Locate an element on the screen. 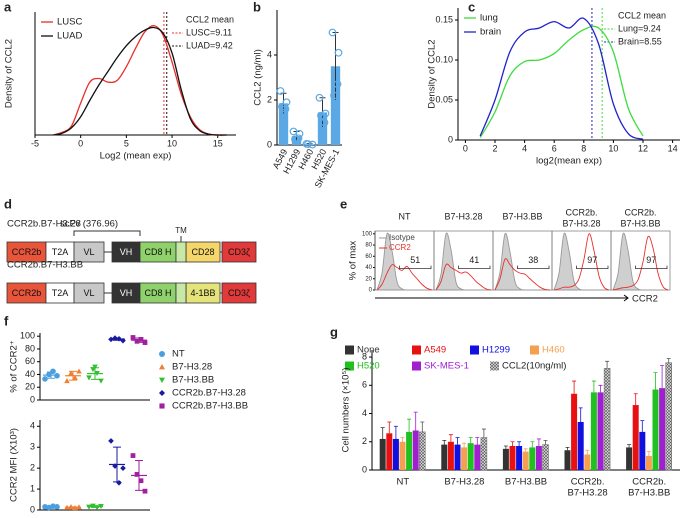 This screenshot has width=685, height=518. panel-letter: f is located at coordinates (6, 320).